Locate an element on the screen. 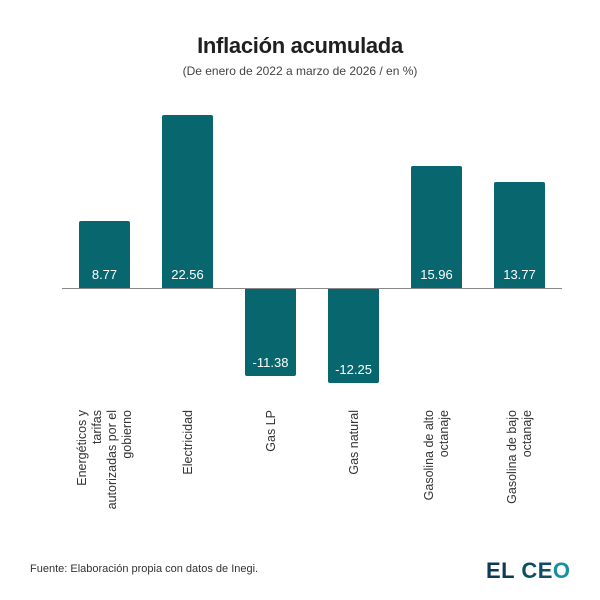 The height and width of the screenshot is (600, 600). zero-baseline is located at coordinates (312, 288).